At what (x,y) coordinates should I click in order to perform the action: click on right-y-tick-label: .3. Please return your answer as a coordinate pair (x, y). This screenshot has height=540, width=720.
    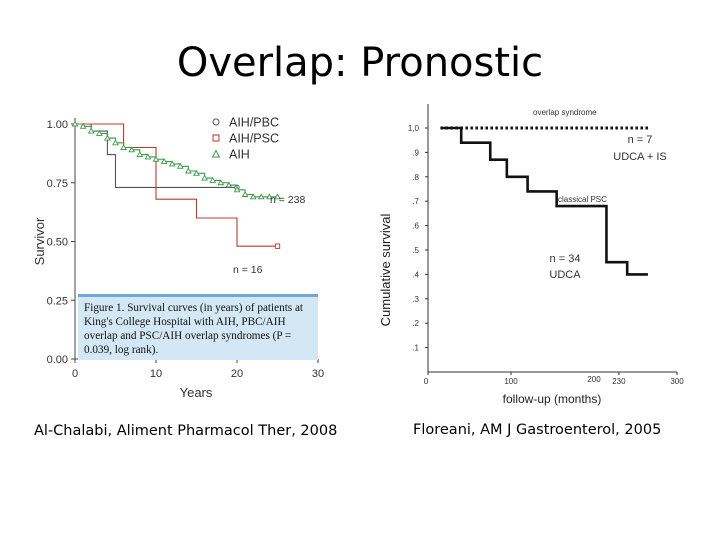
    Looking at the image, I should click on (415, 299).